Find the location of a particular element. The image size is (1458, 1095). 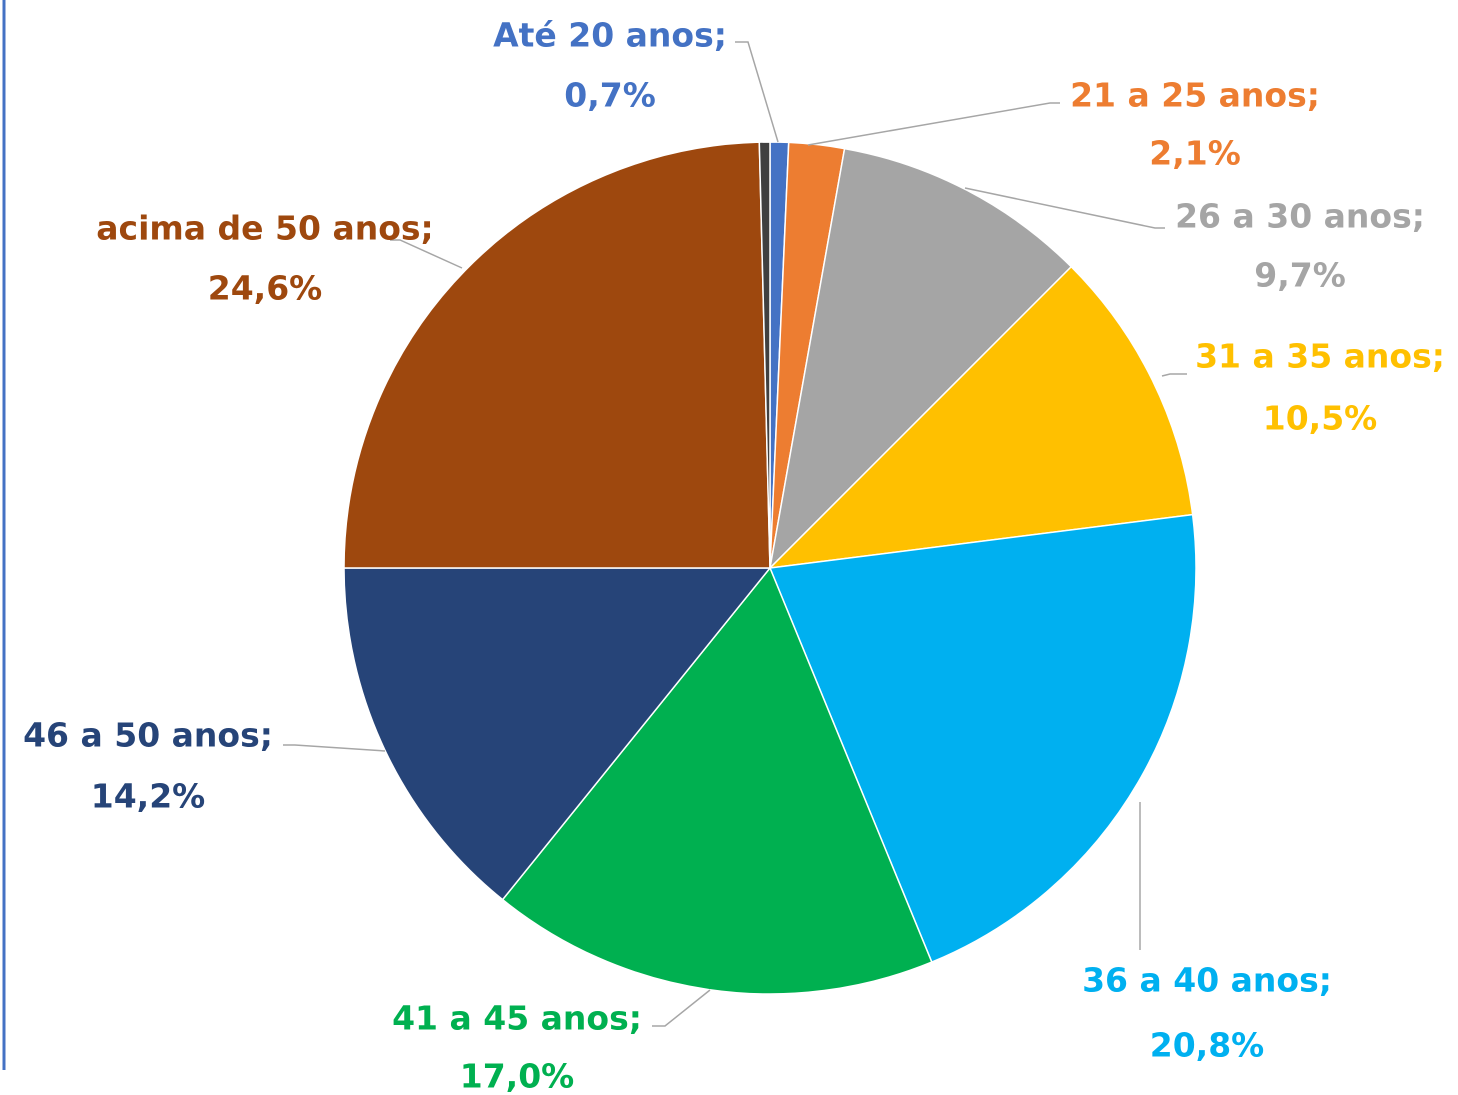

slice-value: 24,6% is located at coordinates (265, 288).